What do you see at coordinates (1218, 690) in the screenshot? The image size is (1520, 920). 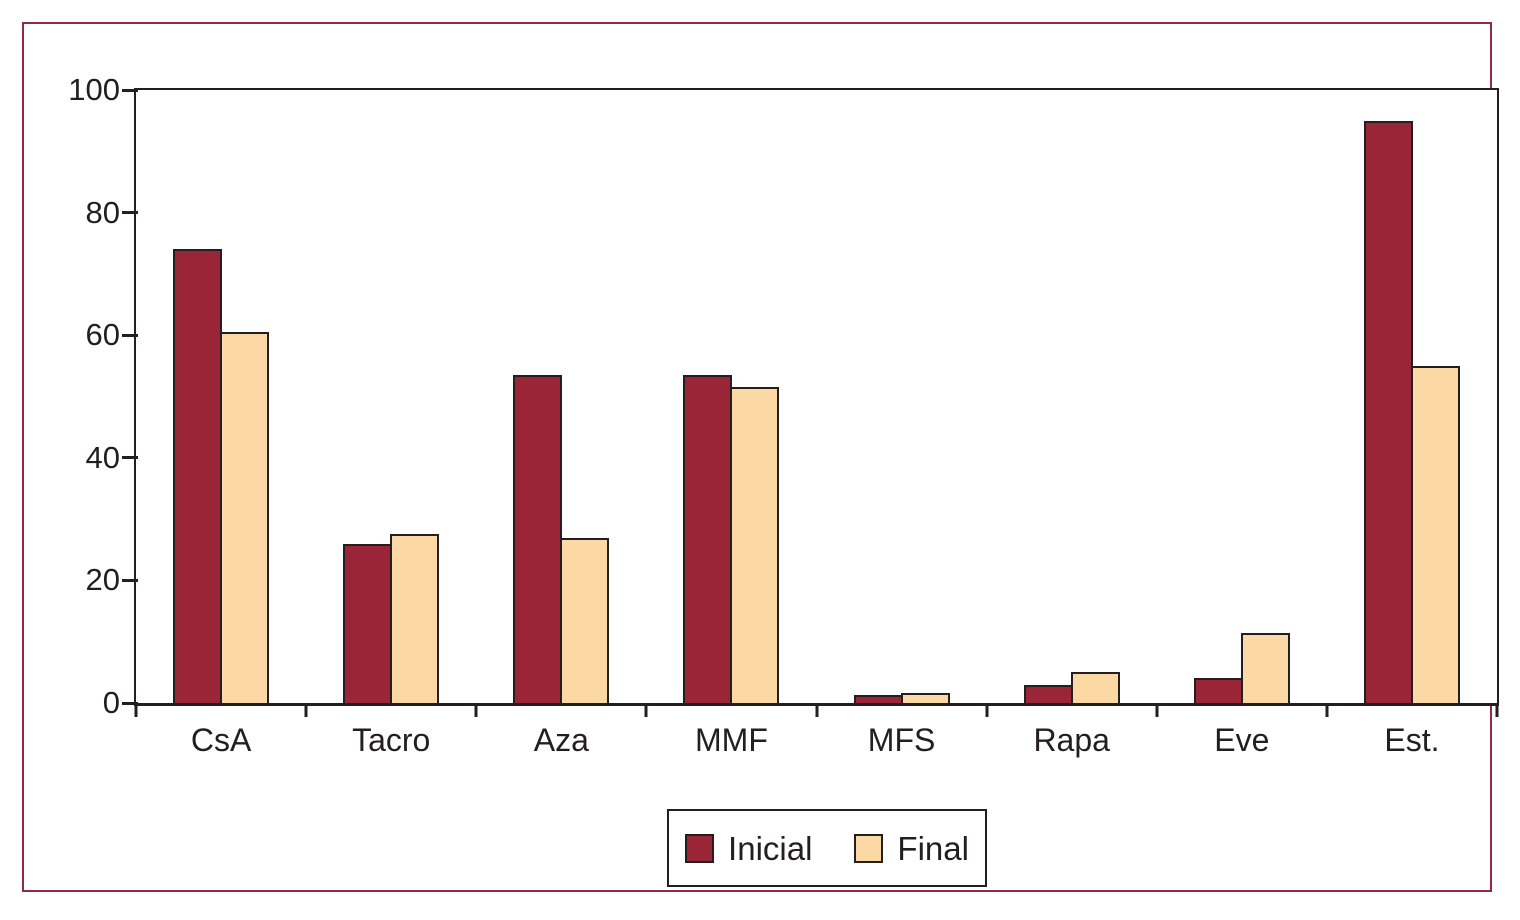 I see `bar-eve-inicial` at bounding box center [1218, 690].